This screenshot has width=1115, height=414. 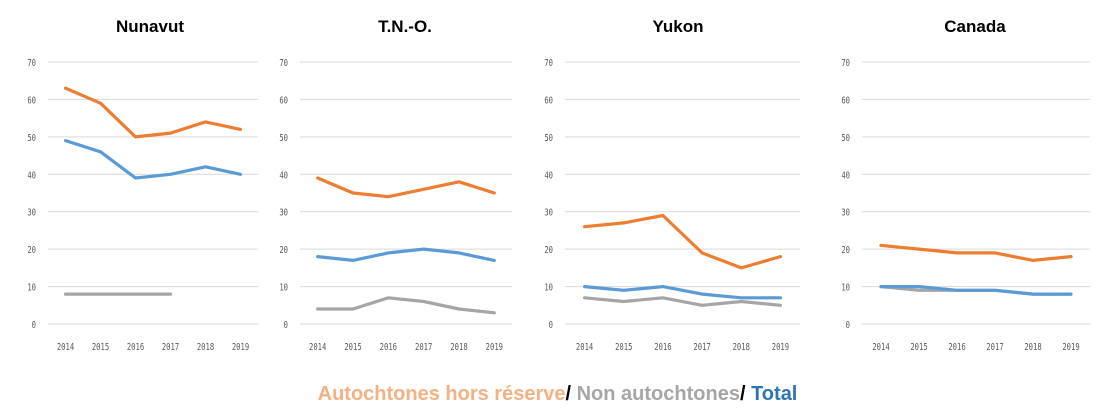 What do you see at coordinates (975, 26) in the screenshot?
I see `chart-title: Canada` at bounding box center [975, 26].